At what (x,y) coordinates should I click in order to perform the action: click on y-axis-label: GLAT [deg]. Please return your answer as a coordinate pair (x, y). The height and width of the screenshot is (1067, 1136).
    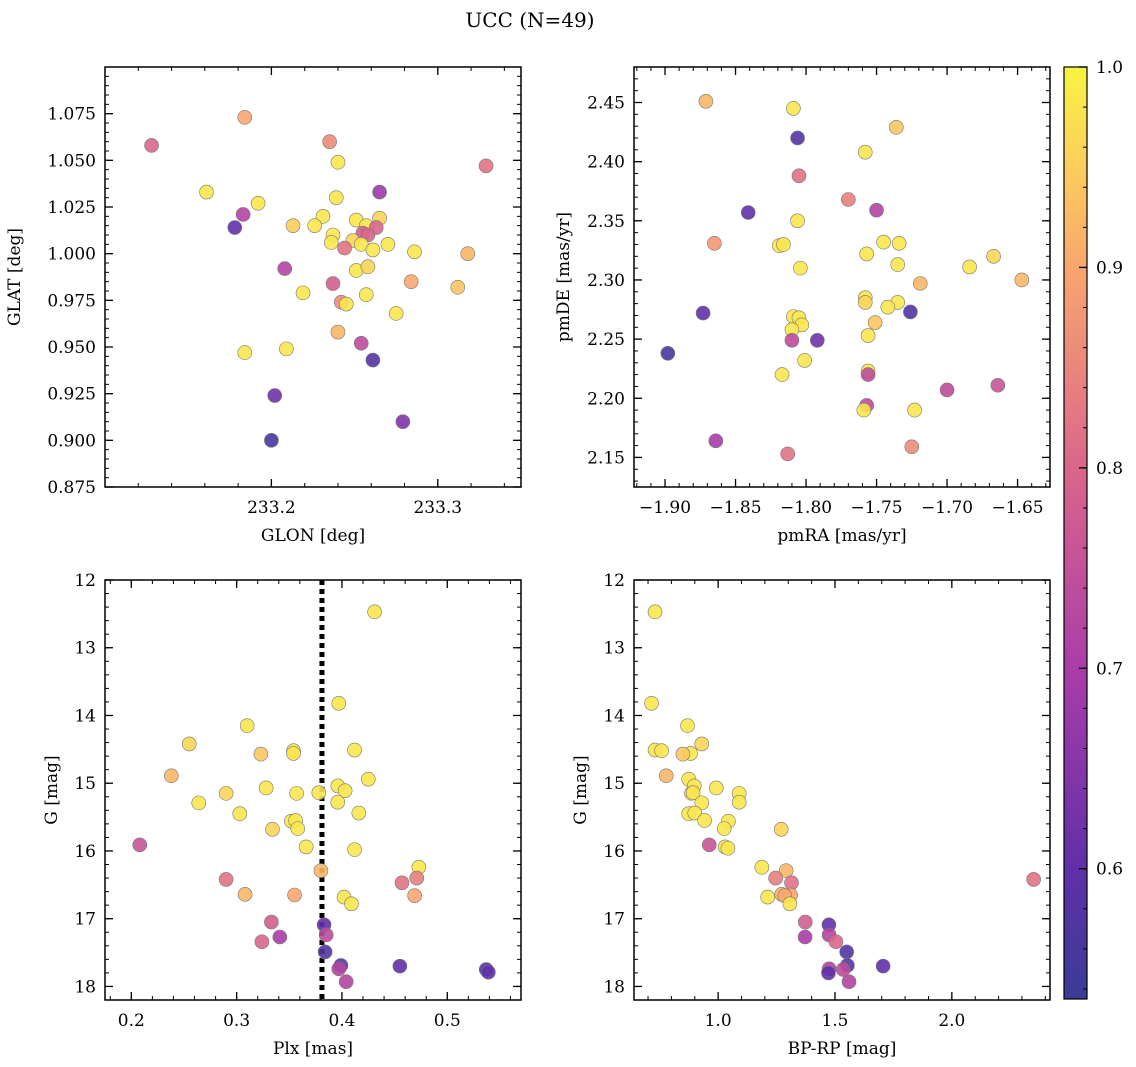
    Looking at the image, I should click on (15, 277).